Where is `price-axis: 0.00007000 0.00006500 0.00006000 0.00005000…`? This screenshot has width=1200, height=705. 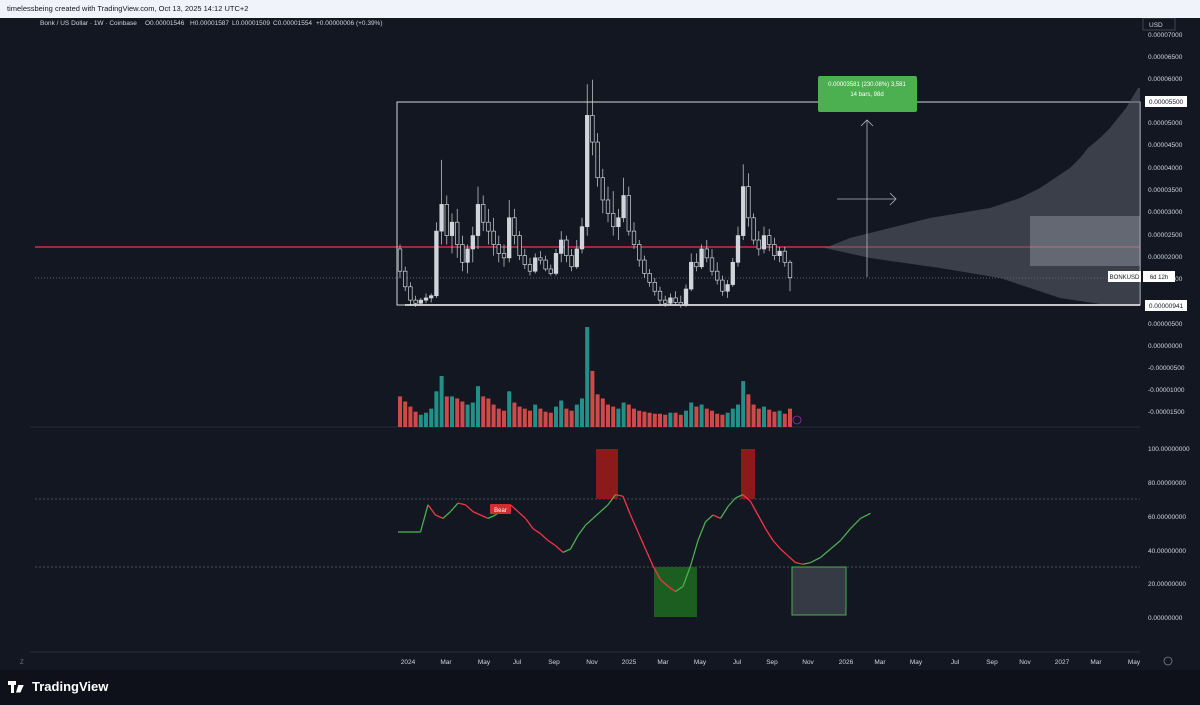
price-axis: 0.00007000 0.00006500 0.00006000 0.00005000… is located at coordinates (1166, 224).